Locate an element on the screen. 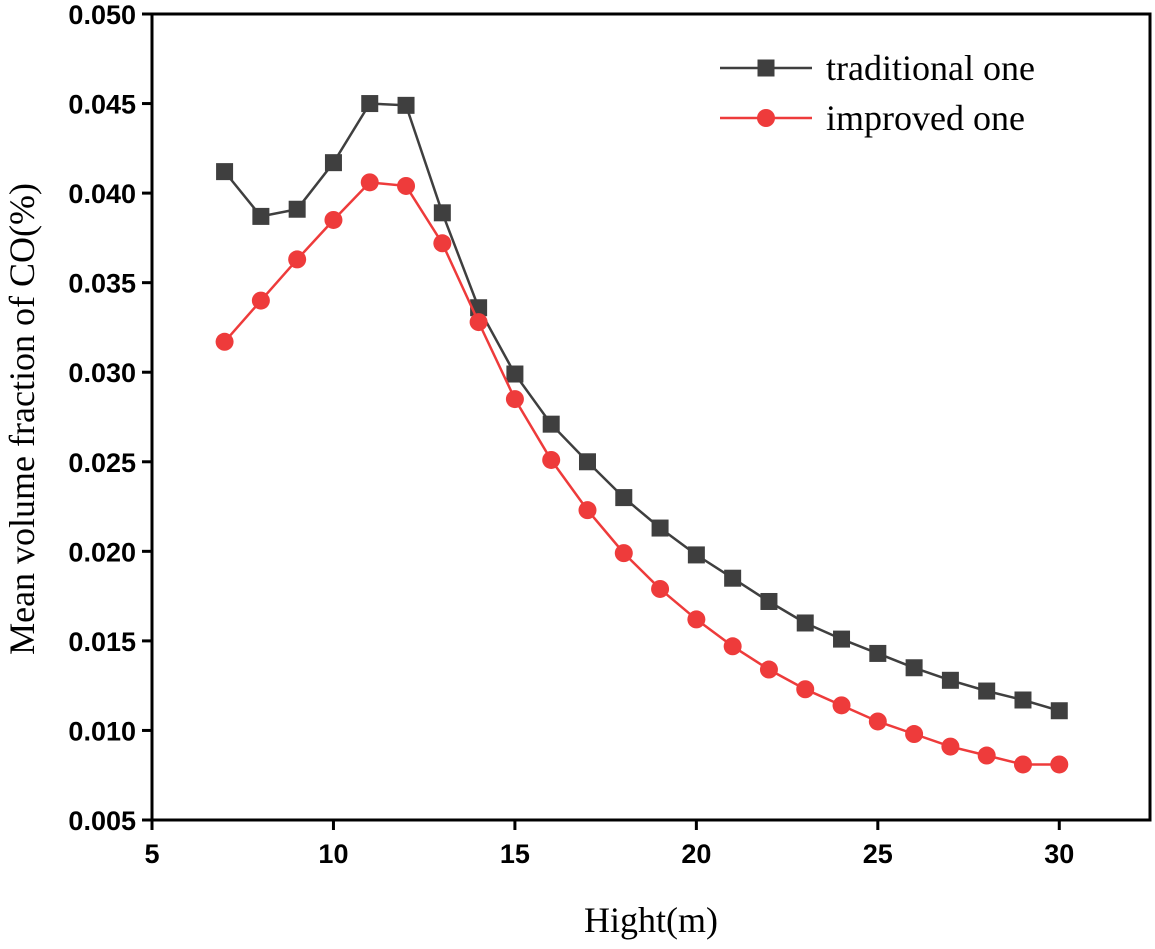 The width and height of the screenshot is (1155, 949). legend-label-improved-one: improved one is located at coordinates (925, 118).